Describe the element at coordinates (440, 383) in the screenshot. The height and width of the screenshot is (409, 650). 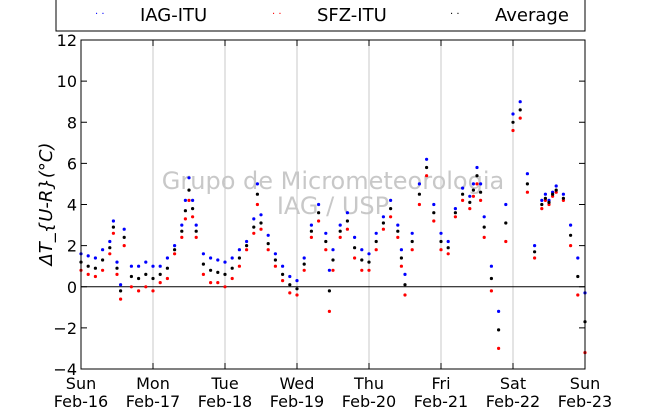
I see `x-tick-day-5: Fri` at that location.